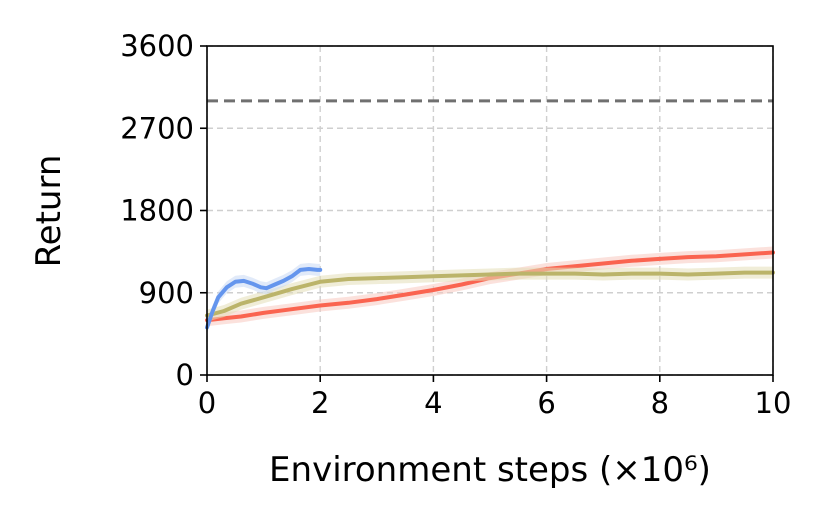 Image resolution: width=830 pixels, height=519 pixels. What do you see at coordinates (49, 211) in the screenshot?
I see `y-axis-label: Return` at bounding box center [49, 211].